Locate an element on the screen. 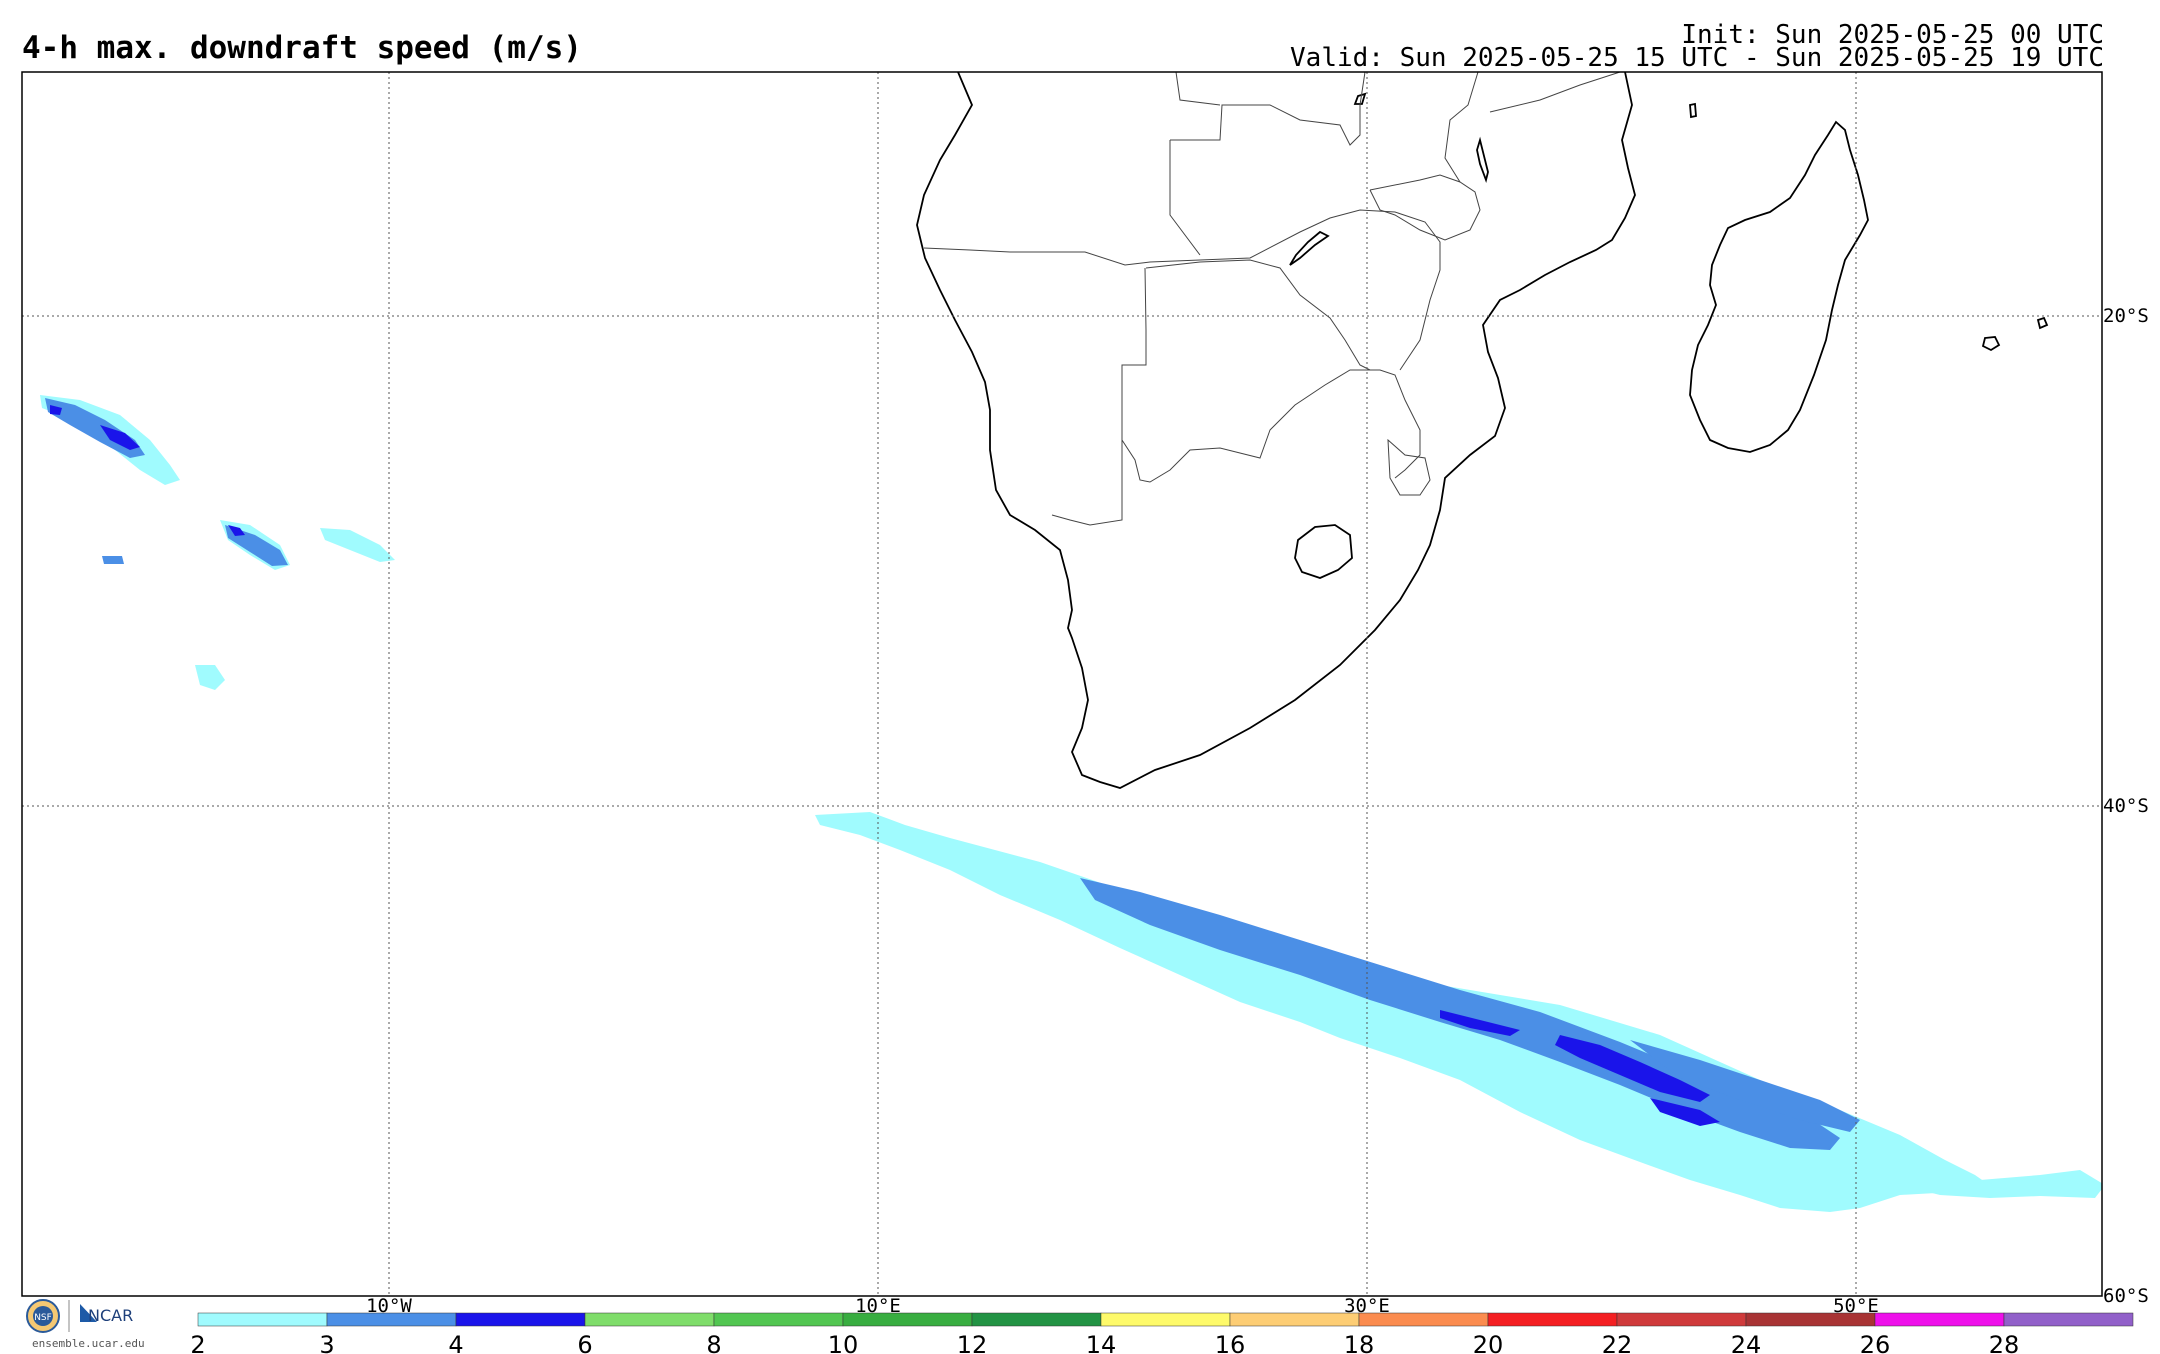 The width and height of the screenshot is (2160, 1354). lon-label-10w: 10°W is located at coordinates (389, 1306).